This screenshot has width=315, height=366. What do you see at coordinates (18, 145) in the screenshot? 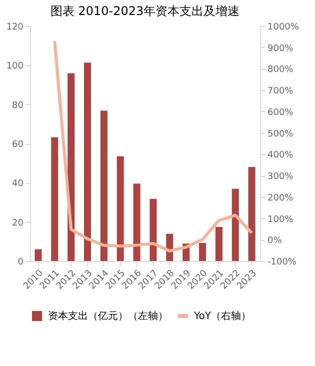
I see `y-tick-label: 60` at bounding box center [18, 145].